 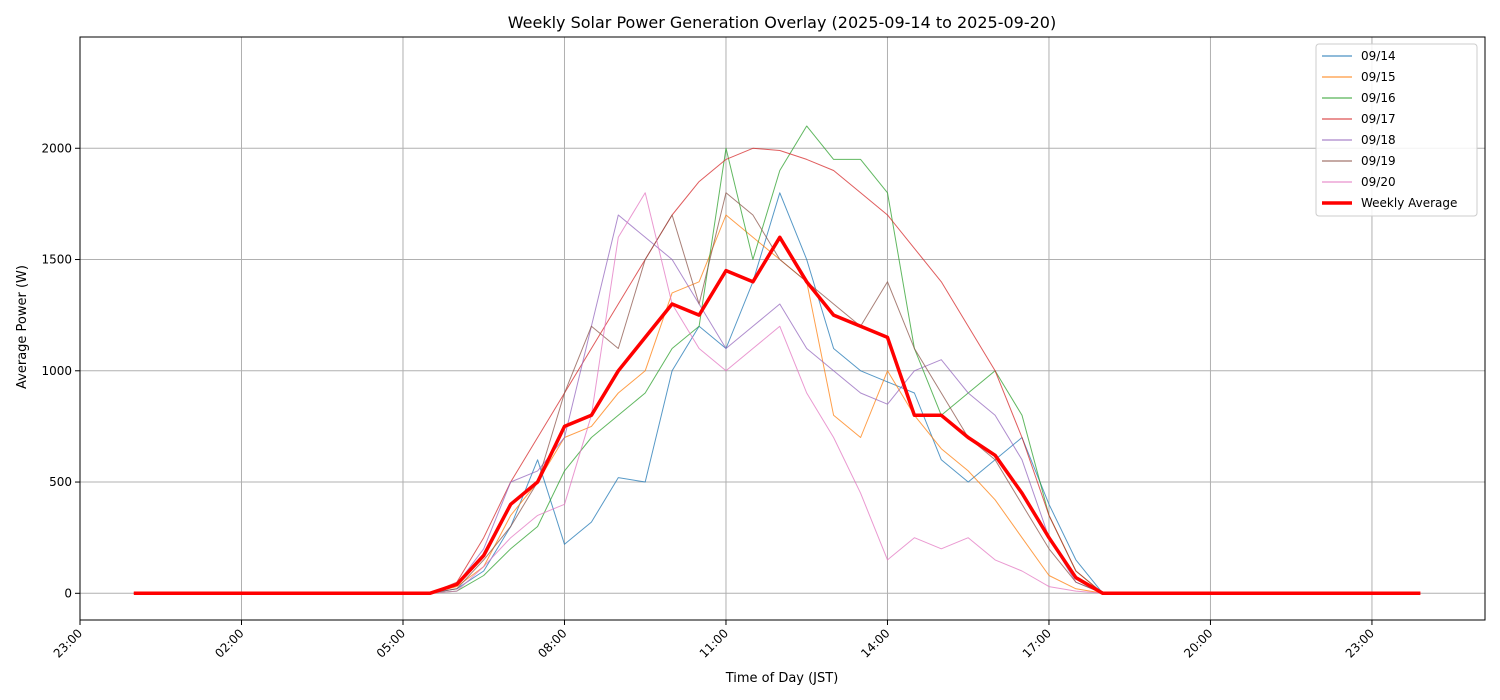 I want to click on x-tick-label: 08:00, so click(x=552, y=643).